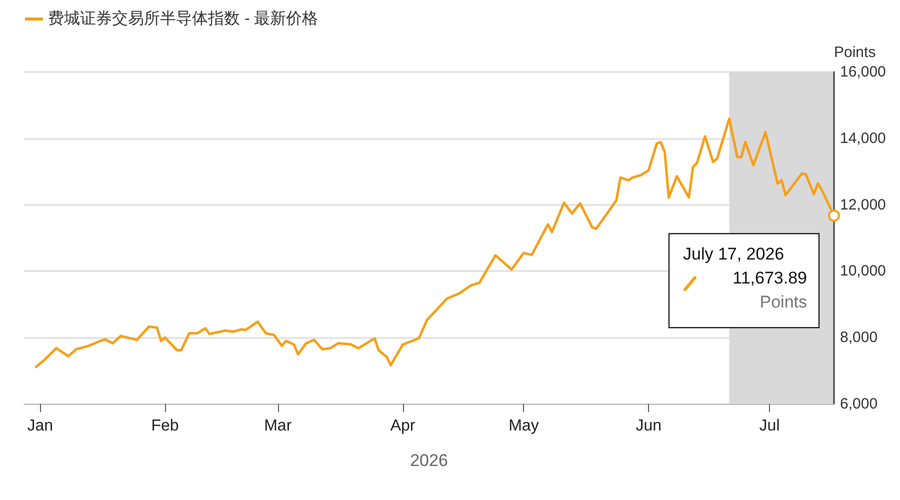 Image resolution: width=900 pixels, height=500 pixels. I want to click on x-tick-label: Jul, so click(769, 426).